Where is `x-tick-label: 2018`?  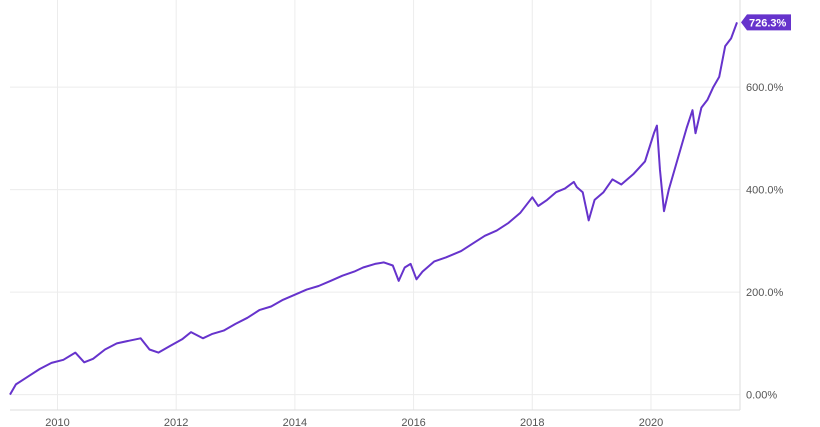 x-tick-label: 2018 is located at coordinates (532, 422).